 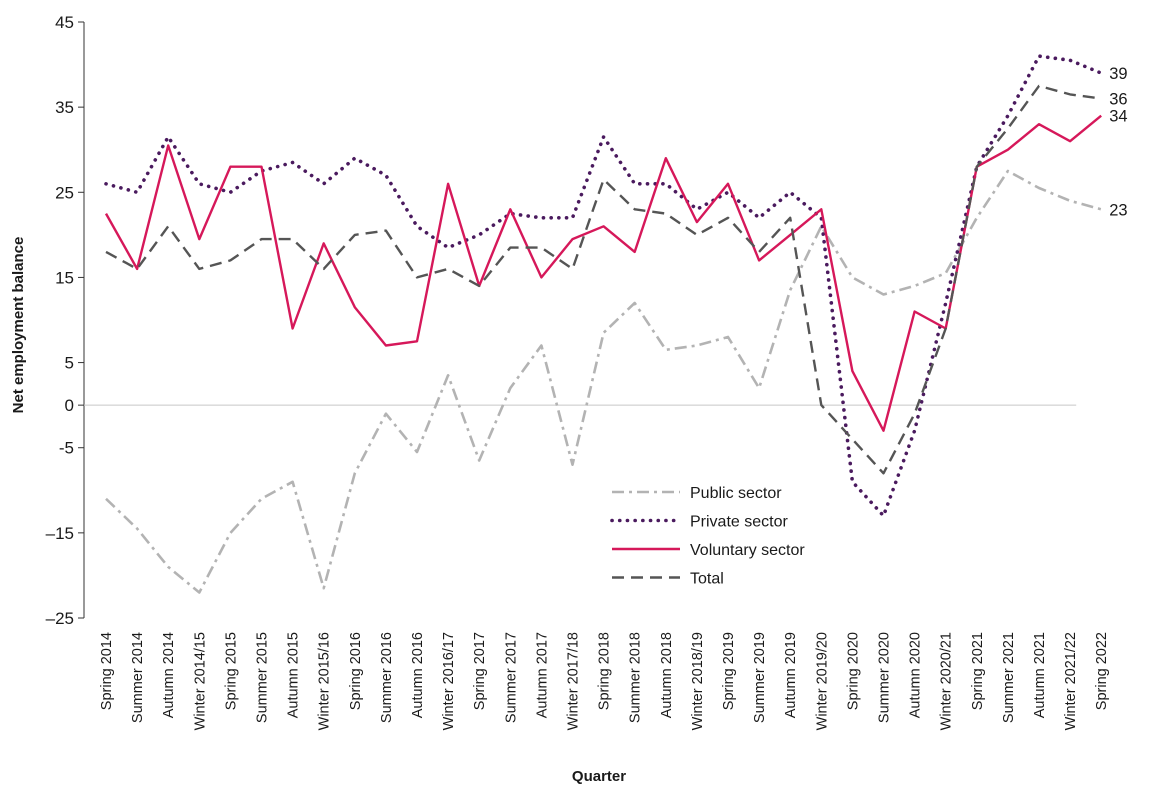 What do you see at coordinates (1102, 671) in the screenshot?
I see `x-tick-label: Spring 2022` at bounding box center [1102, 671].